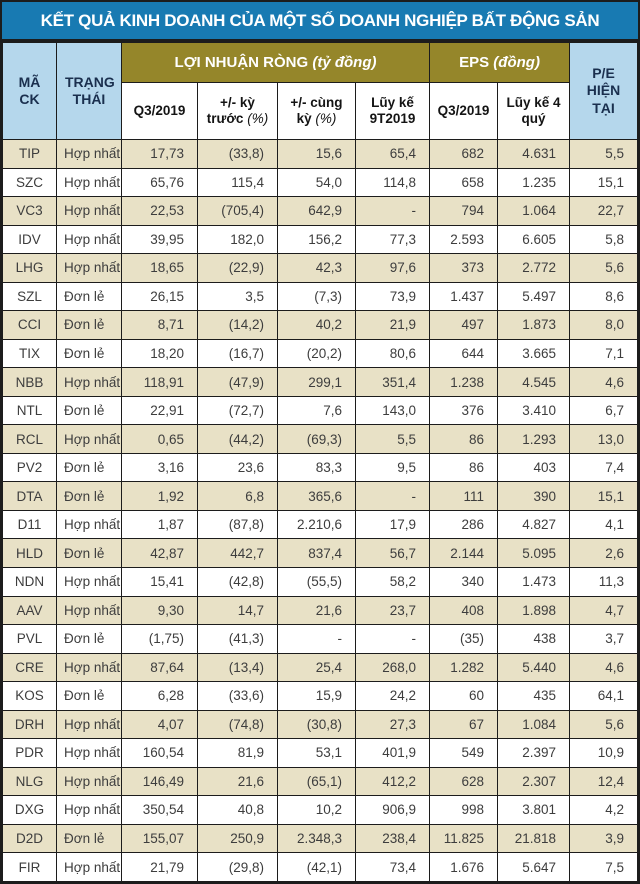  What do you see at coordinates (237, 553) in the screenshot?
I see `cell-change-prev: 442,7` at bounding box center [237, 553].